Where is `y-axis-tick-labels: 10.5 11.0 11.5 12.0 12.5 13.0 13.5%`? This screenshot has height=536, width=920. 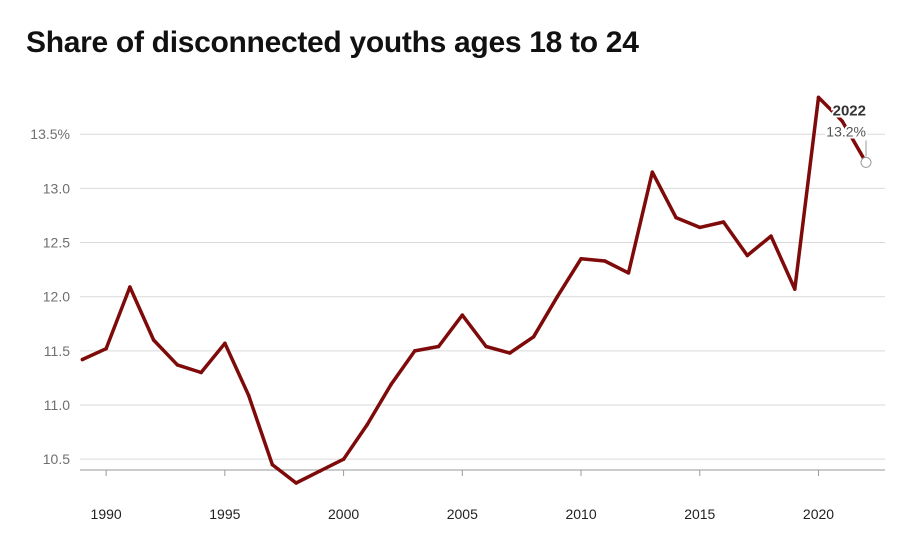 y-axis-tick-labels: 10.5 11.0 11.5 12.0 12.5 13.0 13.5% is located at coordinates (50, 296).